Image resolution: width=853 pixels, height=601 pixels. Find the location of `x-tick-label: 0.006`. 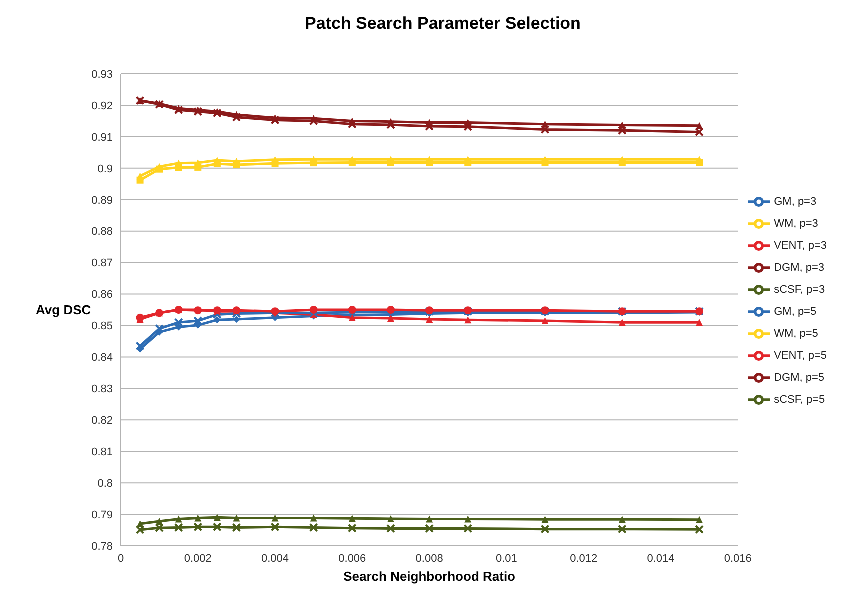

x-tick-label: 0.006 is located at coordinates (352, 558).